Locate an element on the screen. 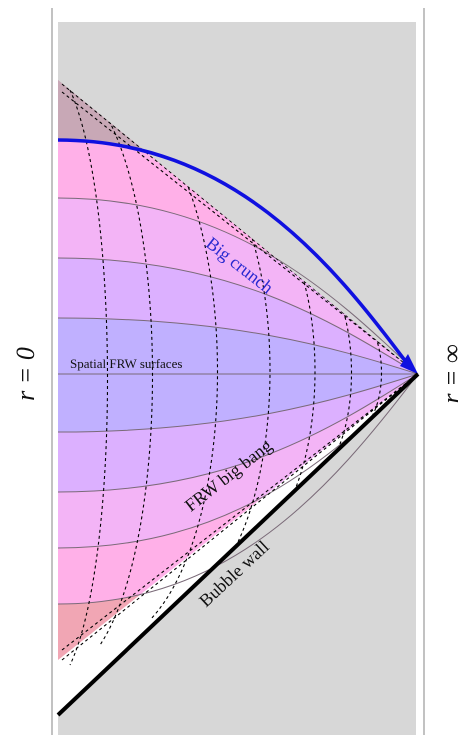 The height and width of the screenshot is (735, 458). region-band-center is located at coordinates (238, 375).